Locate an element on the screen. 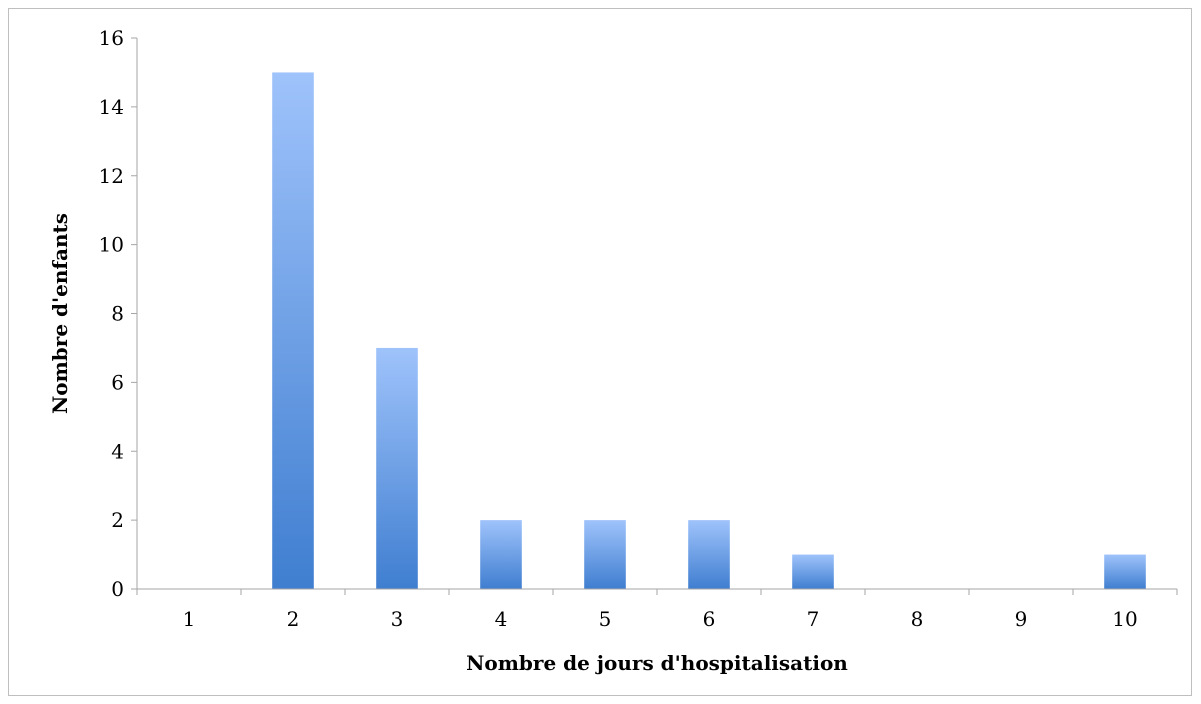  y-tick-label: 6 is located at coordinates (117, 382).